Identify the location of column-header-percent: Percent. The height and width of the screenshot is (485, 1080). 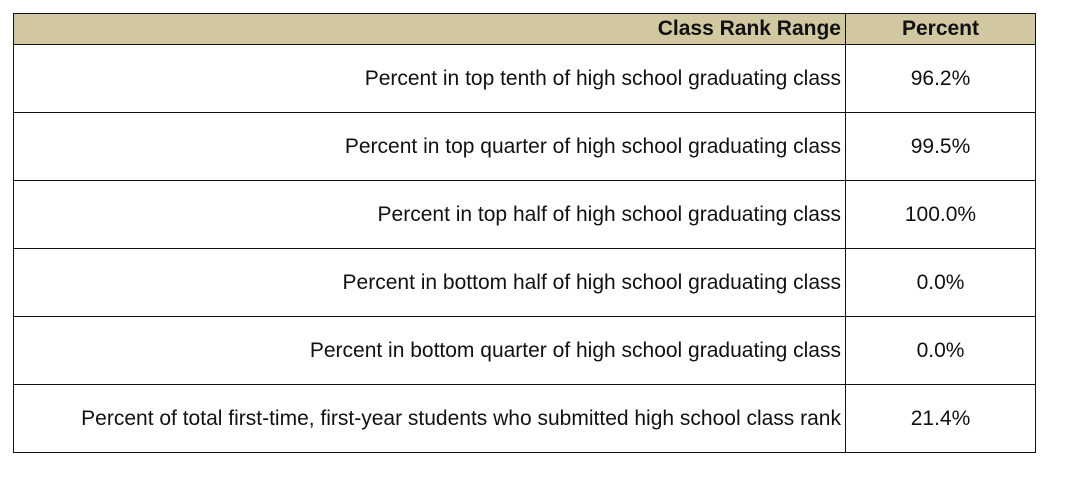
(940, 29).